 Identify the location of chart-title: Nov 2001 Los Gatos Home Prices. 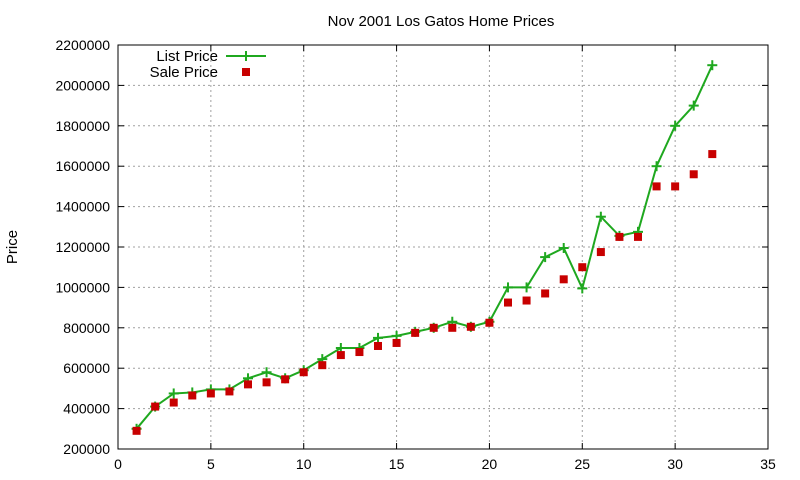
(441, 21).